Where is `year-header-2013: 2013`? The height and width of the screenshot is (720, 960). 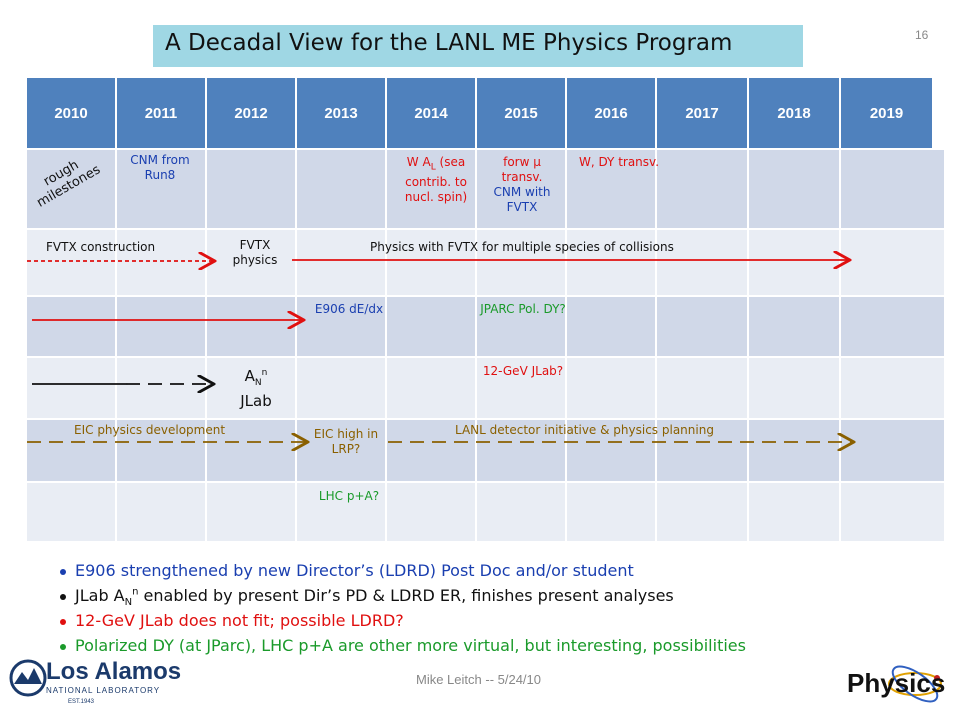 year-header-2013: 2013 is located at coordinates (342, 113).